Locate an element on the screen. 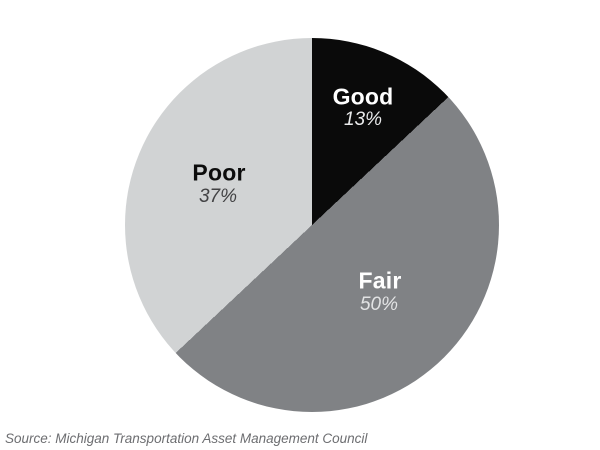 The height and width of the screenshot is (450, 600). slice-percent-good: 13% is located at coordinates (363, 119).